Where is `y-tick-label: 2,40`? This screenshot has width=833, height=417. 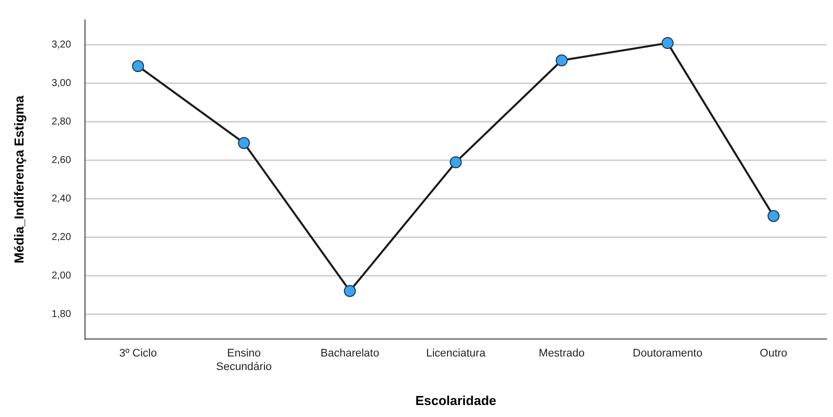 y-tick-label: 2,40 is located at coordinates (62, 198).